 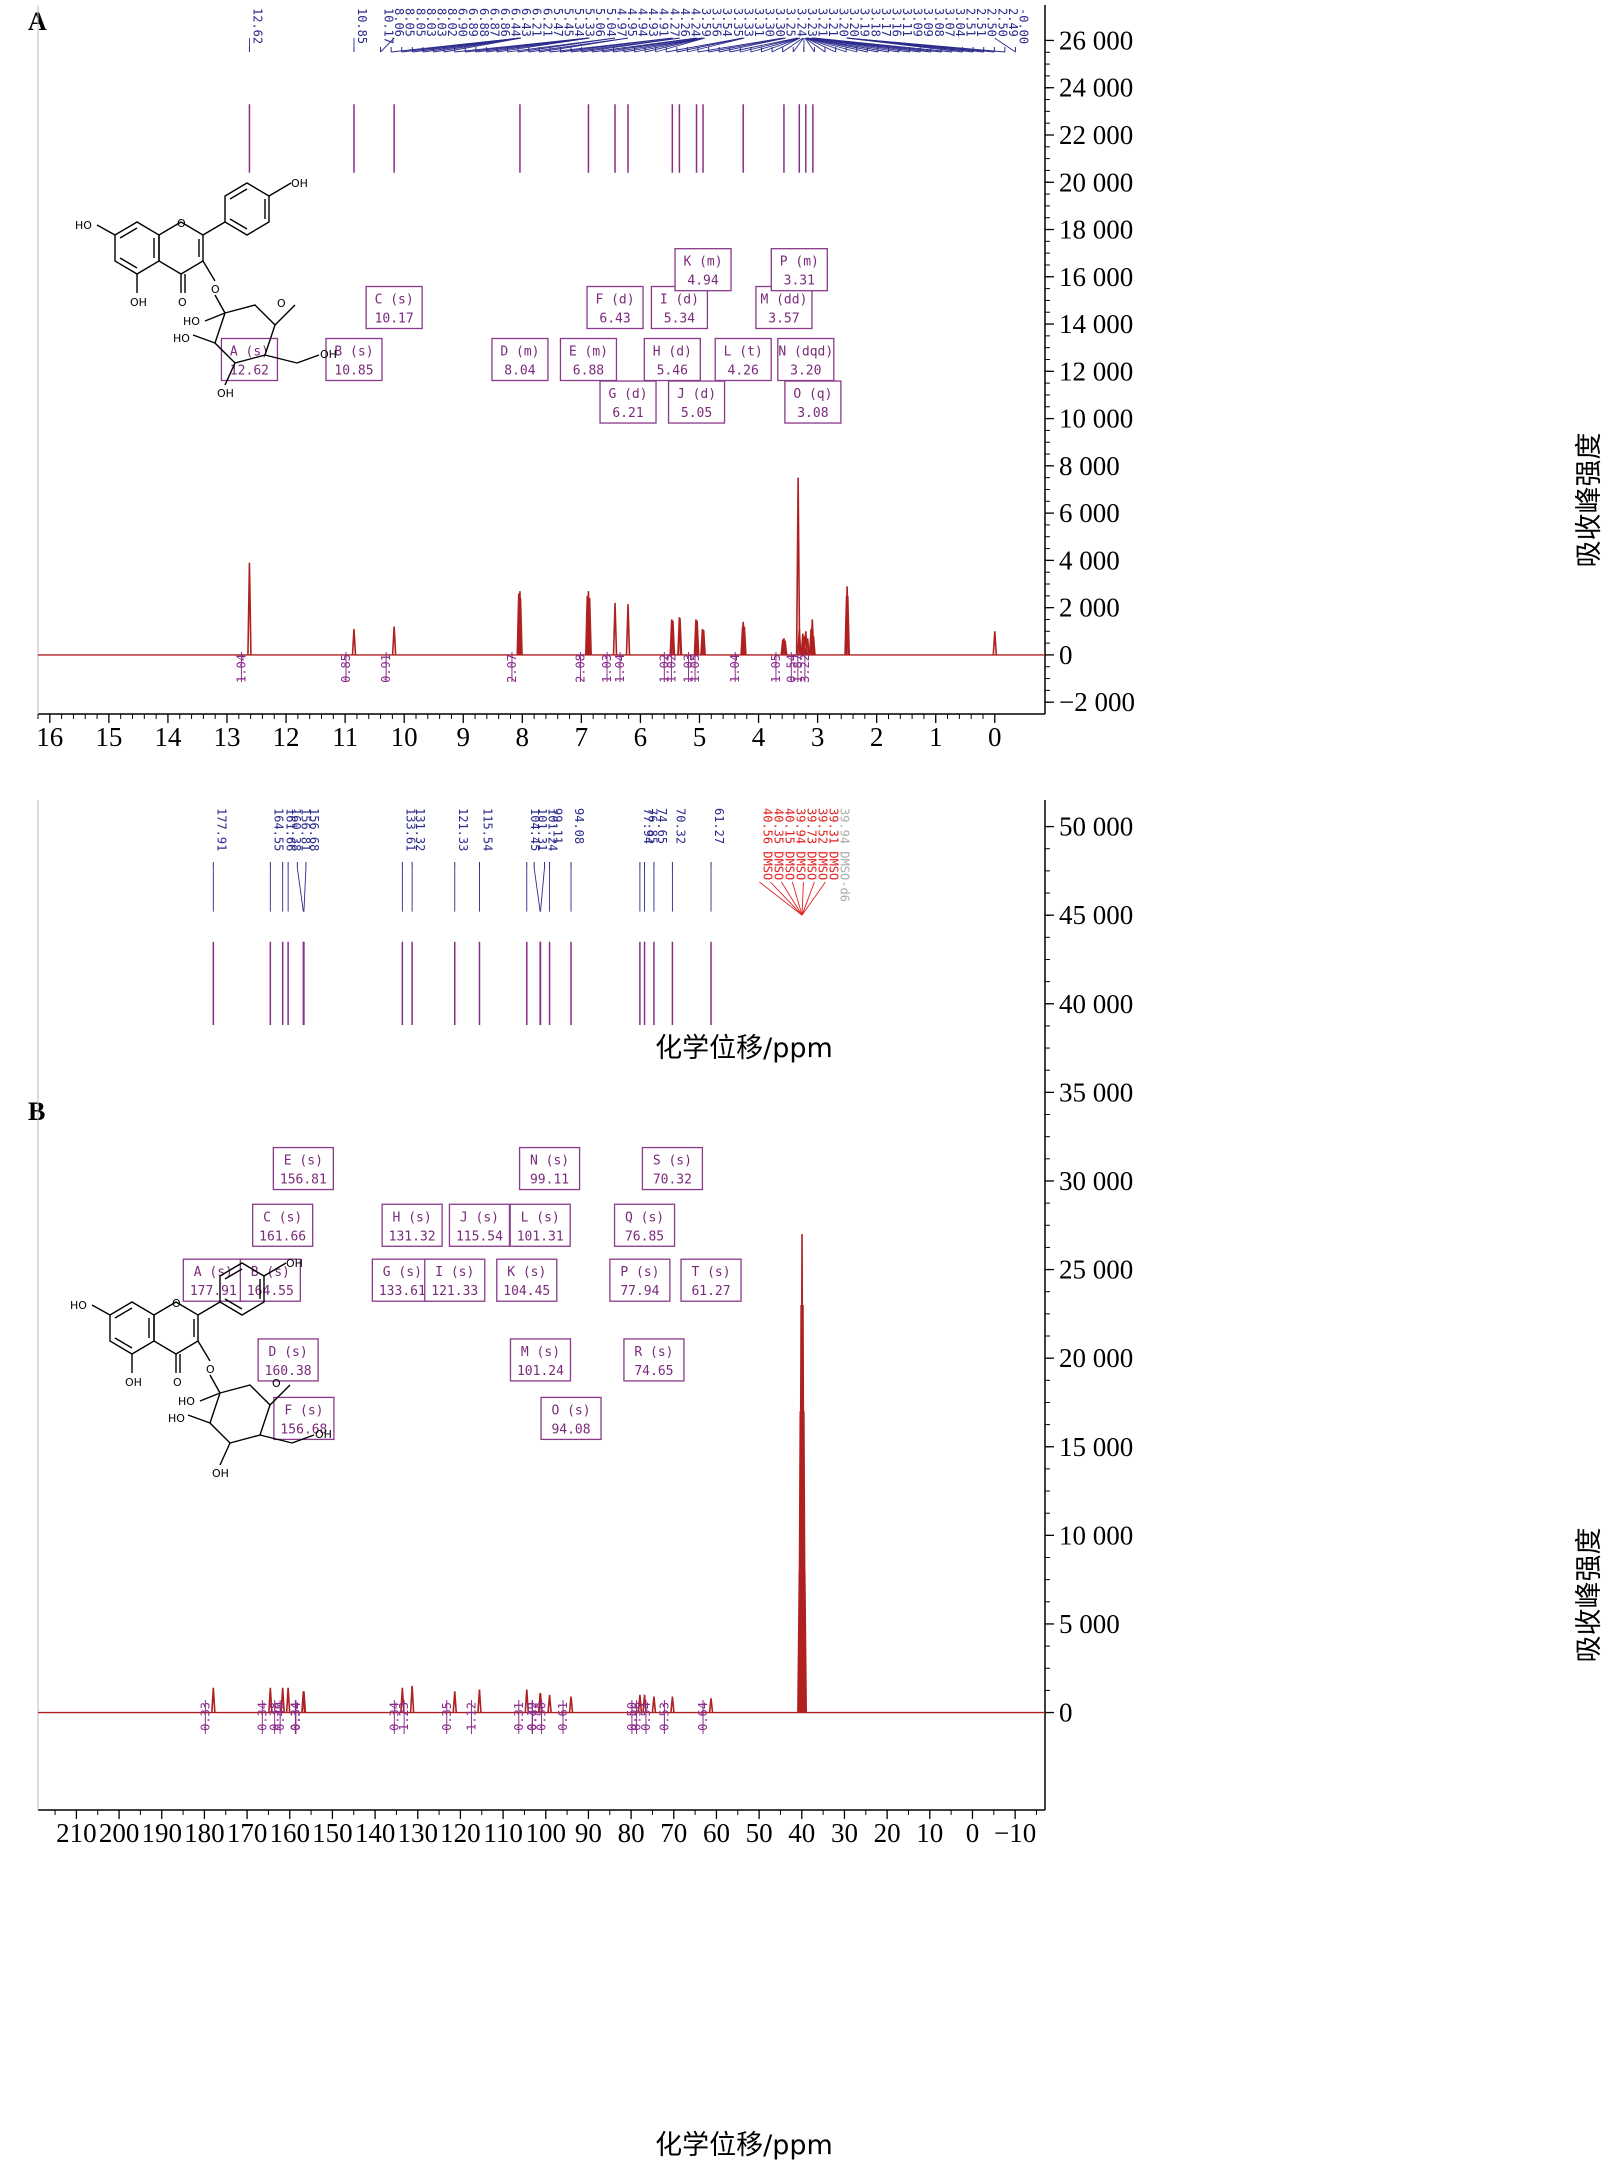 What do you see at coordinates (1096, 1358) in the screenshot?
I see `panel-b-y-tick-label: 20 000` at bounding box center [1096, 1358].